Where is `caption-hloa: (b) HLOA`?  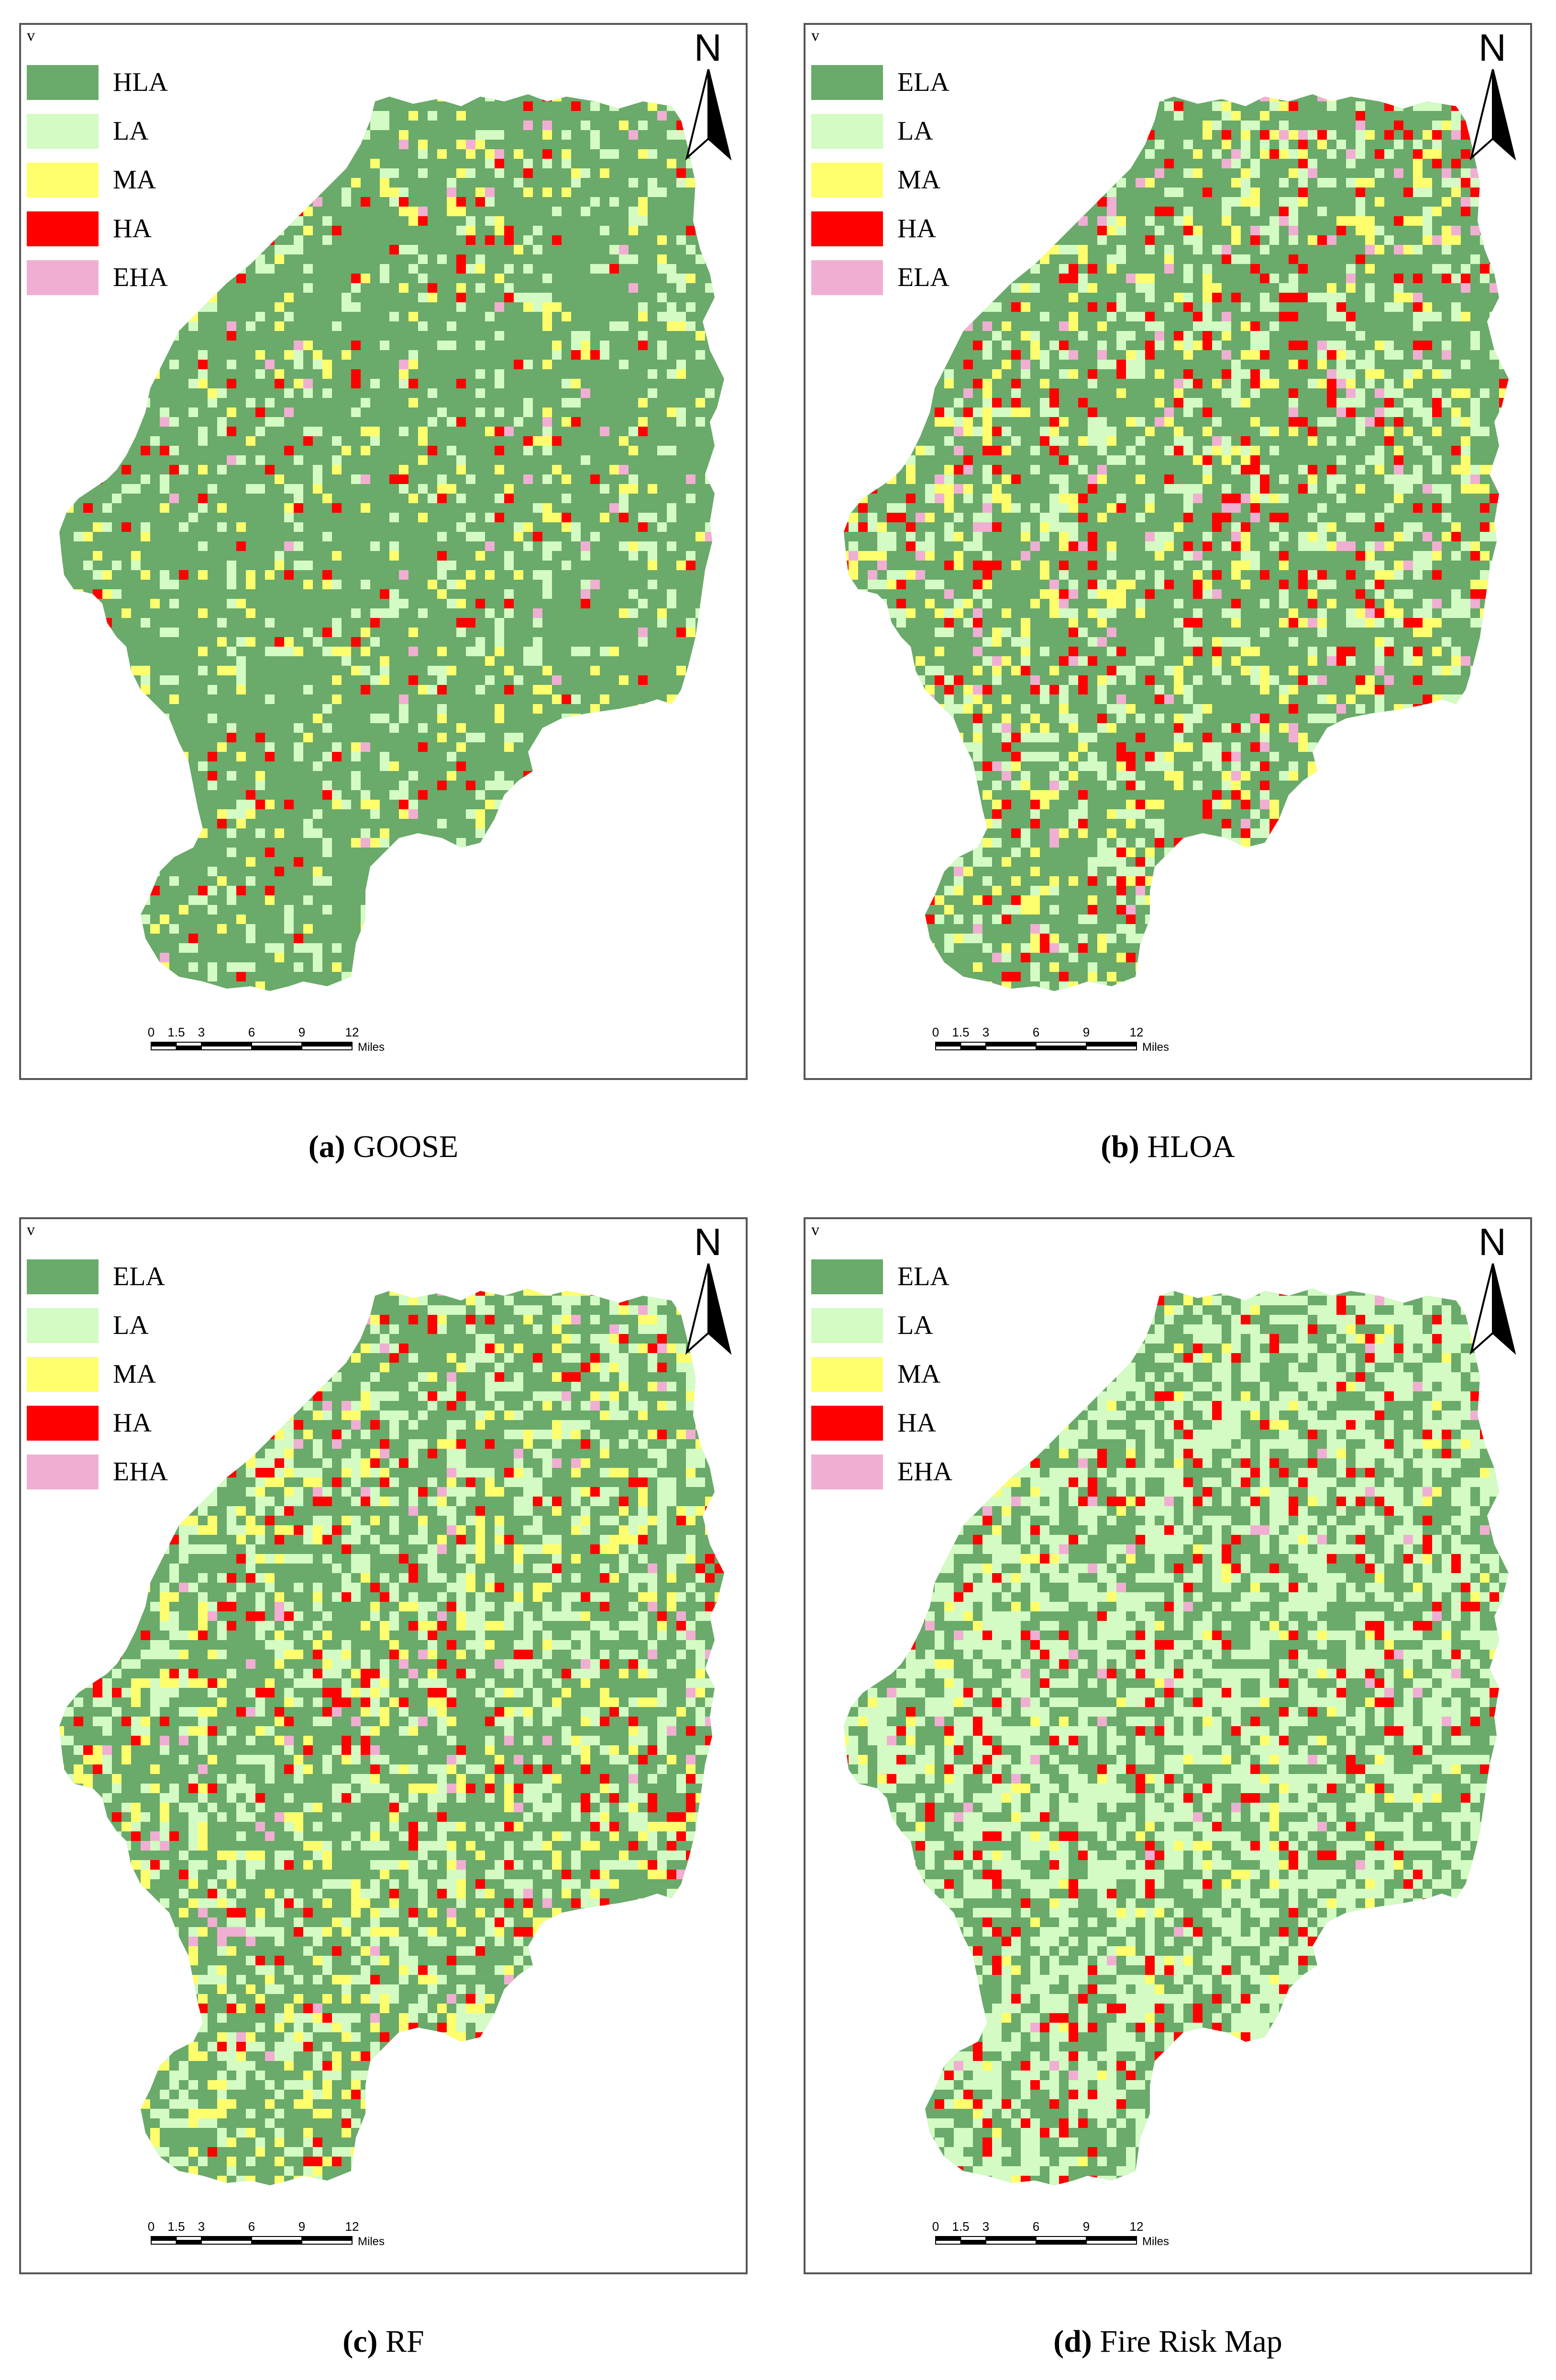 caption-hloa: (b) HLOA is located at coordinates (1168, 1147).